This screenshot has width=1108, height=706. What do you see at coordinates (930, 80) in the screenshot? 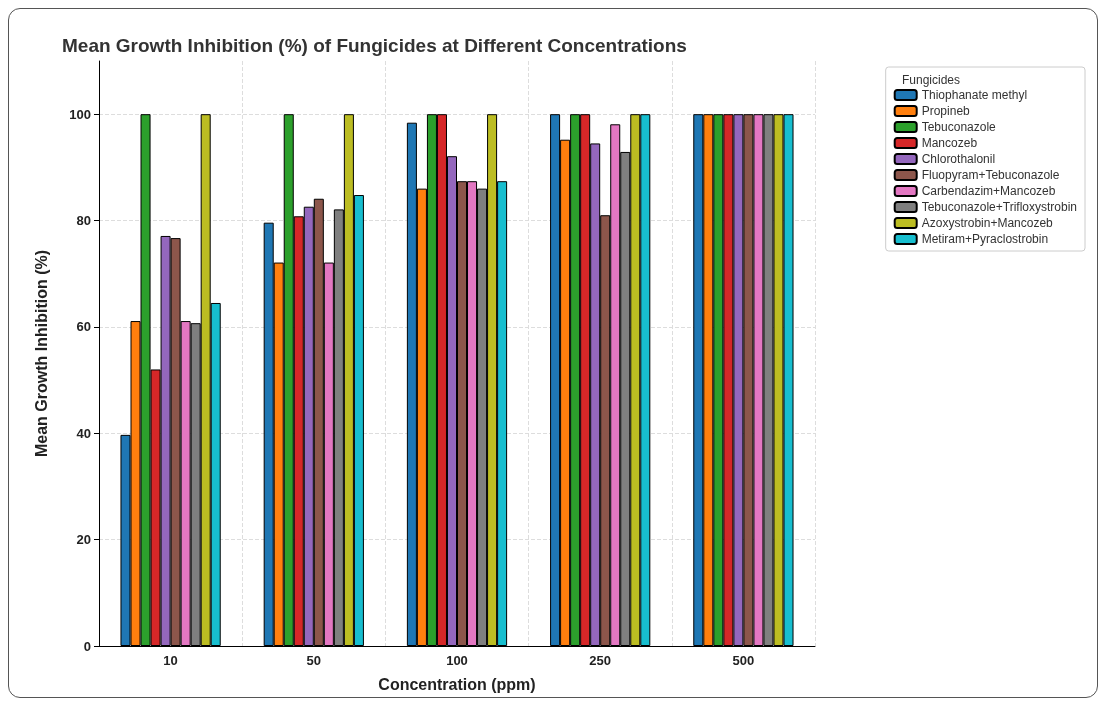
I see `legend-title: Fungicides` at bounding box center [930, 80].